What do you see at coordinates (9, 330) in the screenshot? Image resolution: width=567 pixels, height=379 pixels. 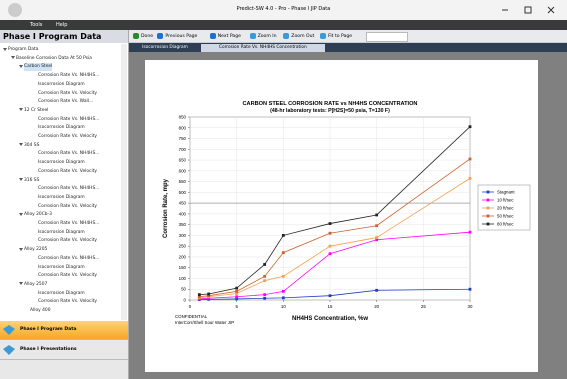 I see `panel-icon` at bounding box center [9, 330].